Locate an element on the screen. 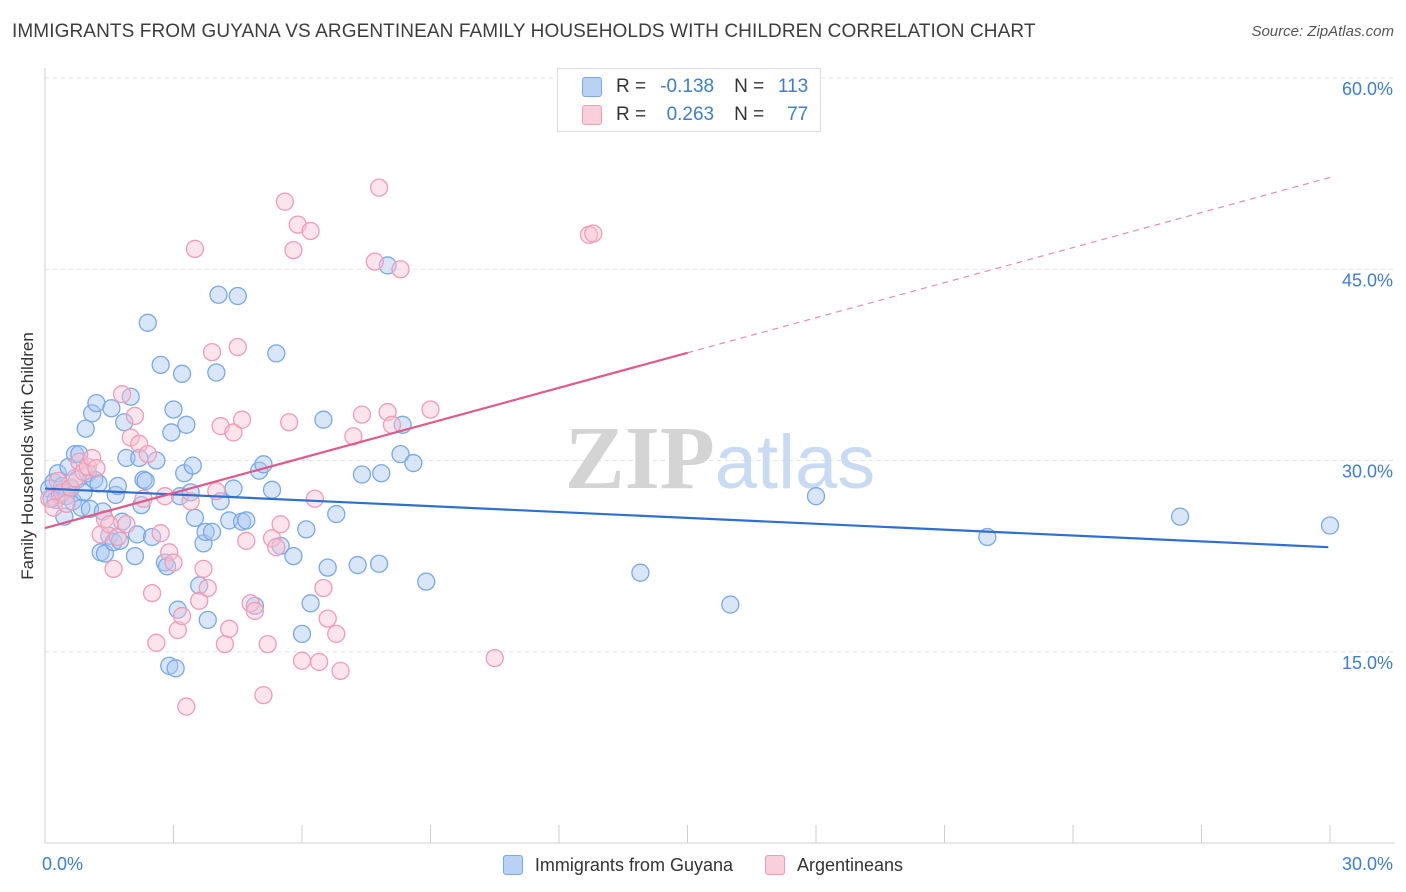 The height and width of the screenshot is (892, 1406). y-tick-label: 45.0% is located at coordinates (1367, 280).